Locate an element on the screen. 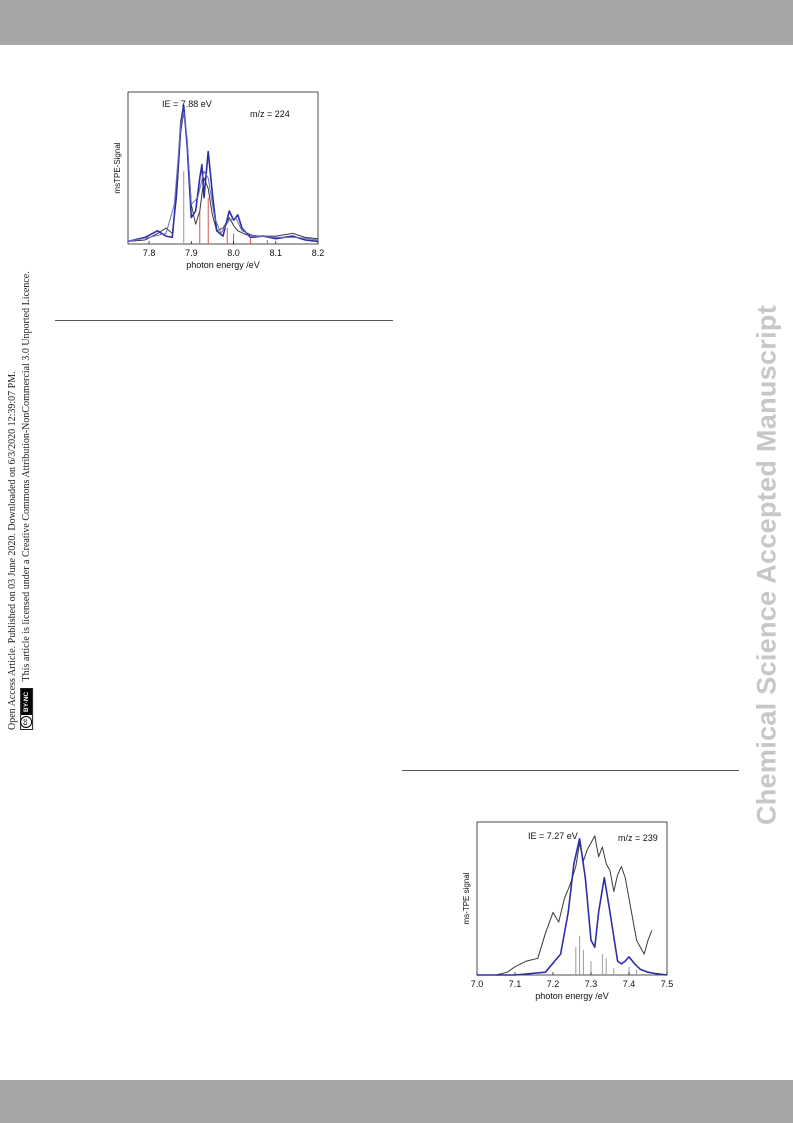  fig1-xtick-label-3: 8.1 is located at coordinates (276, 253).